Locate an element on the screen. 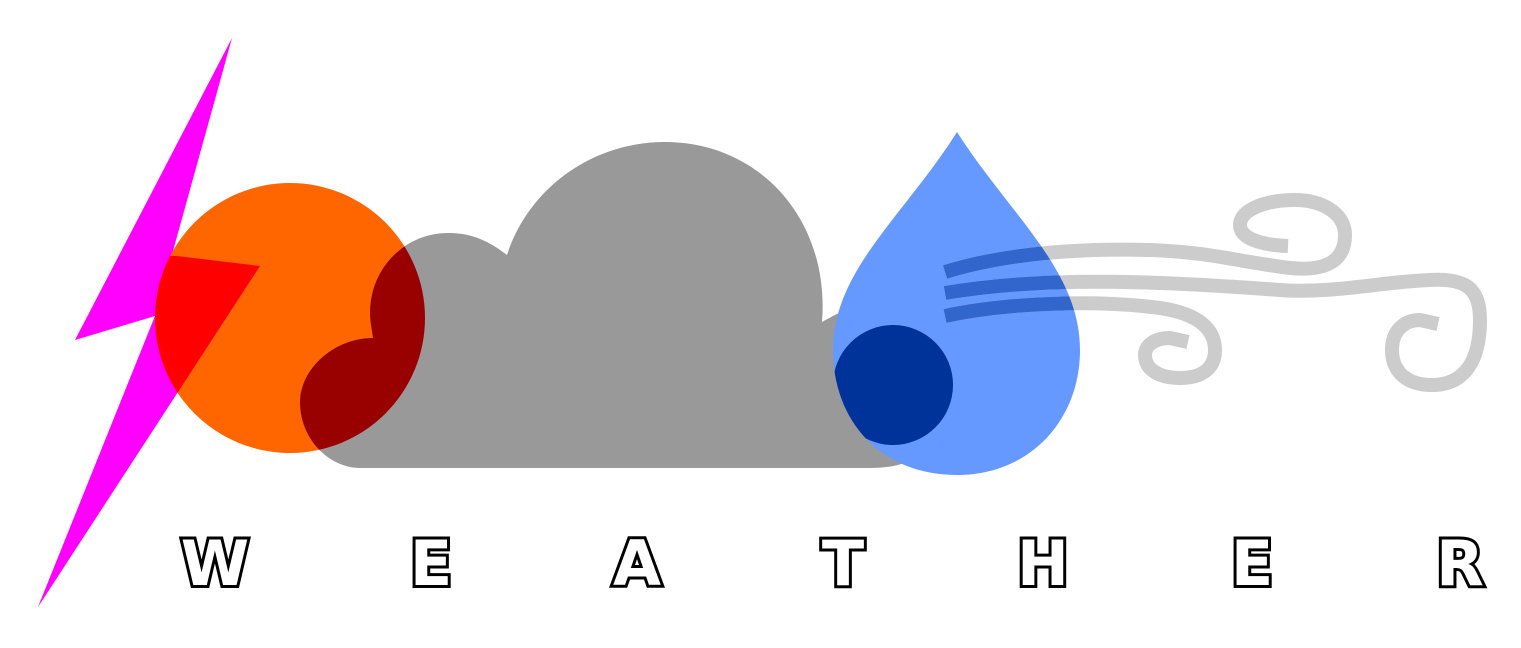 The width and height of the screenshot is (1521, 648). cloud-drop-overlap is located at coordinates (893, 385).